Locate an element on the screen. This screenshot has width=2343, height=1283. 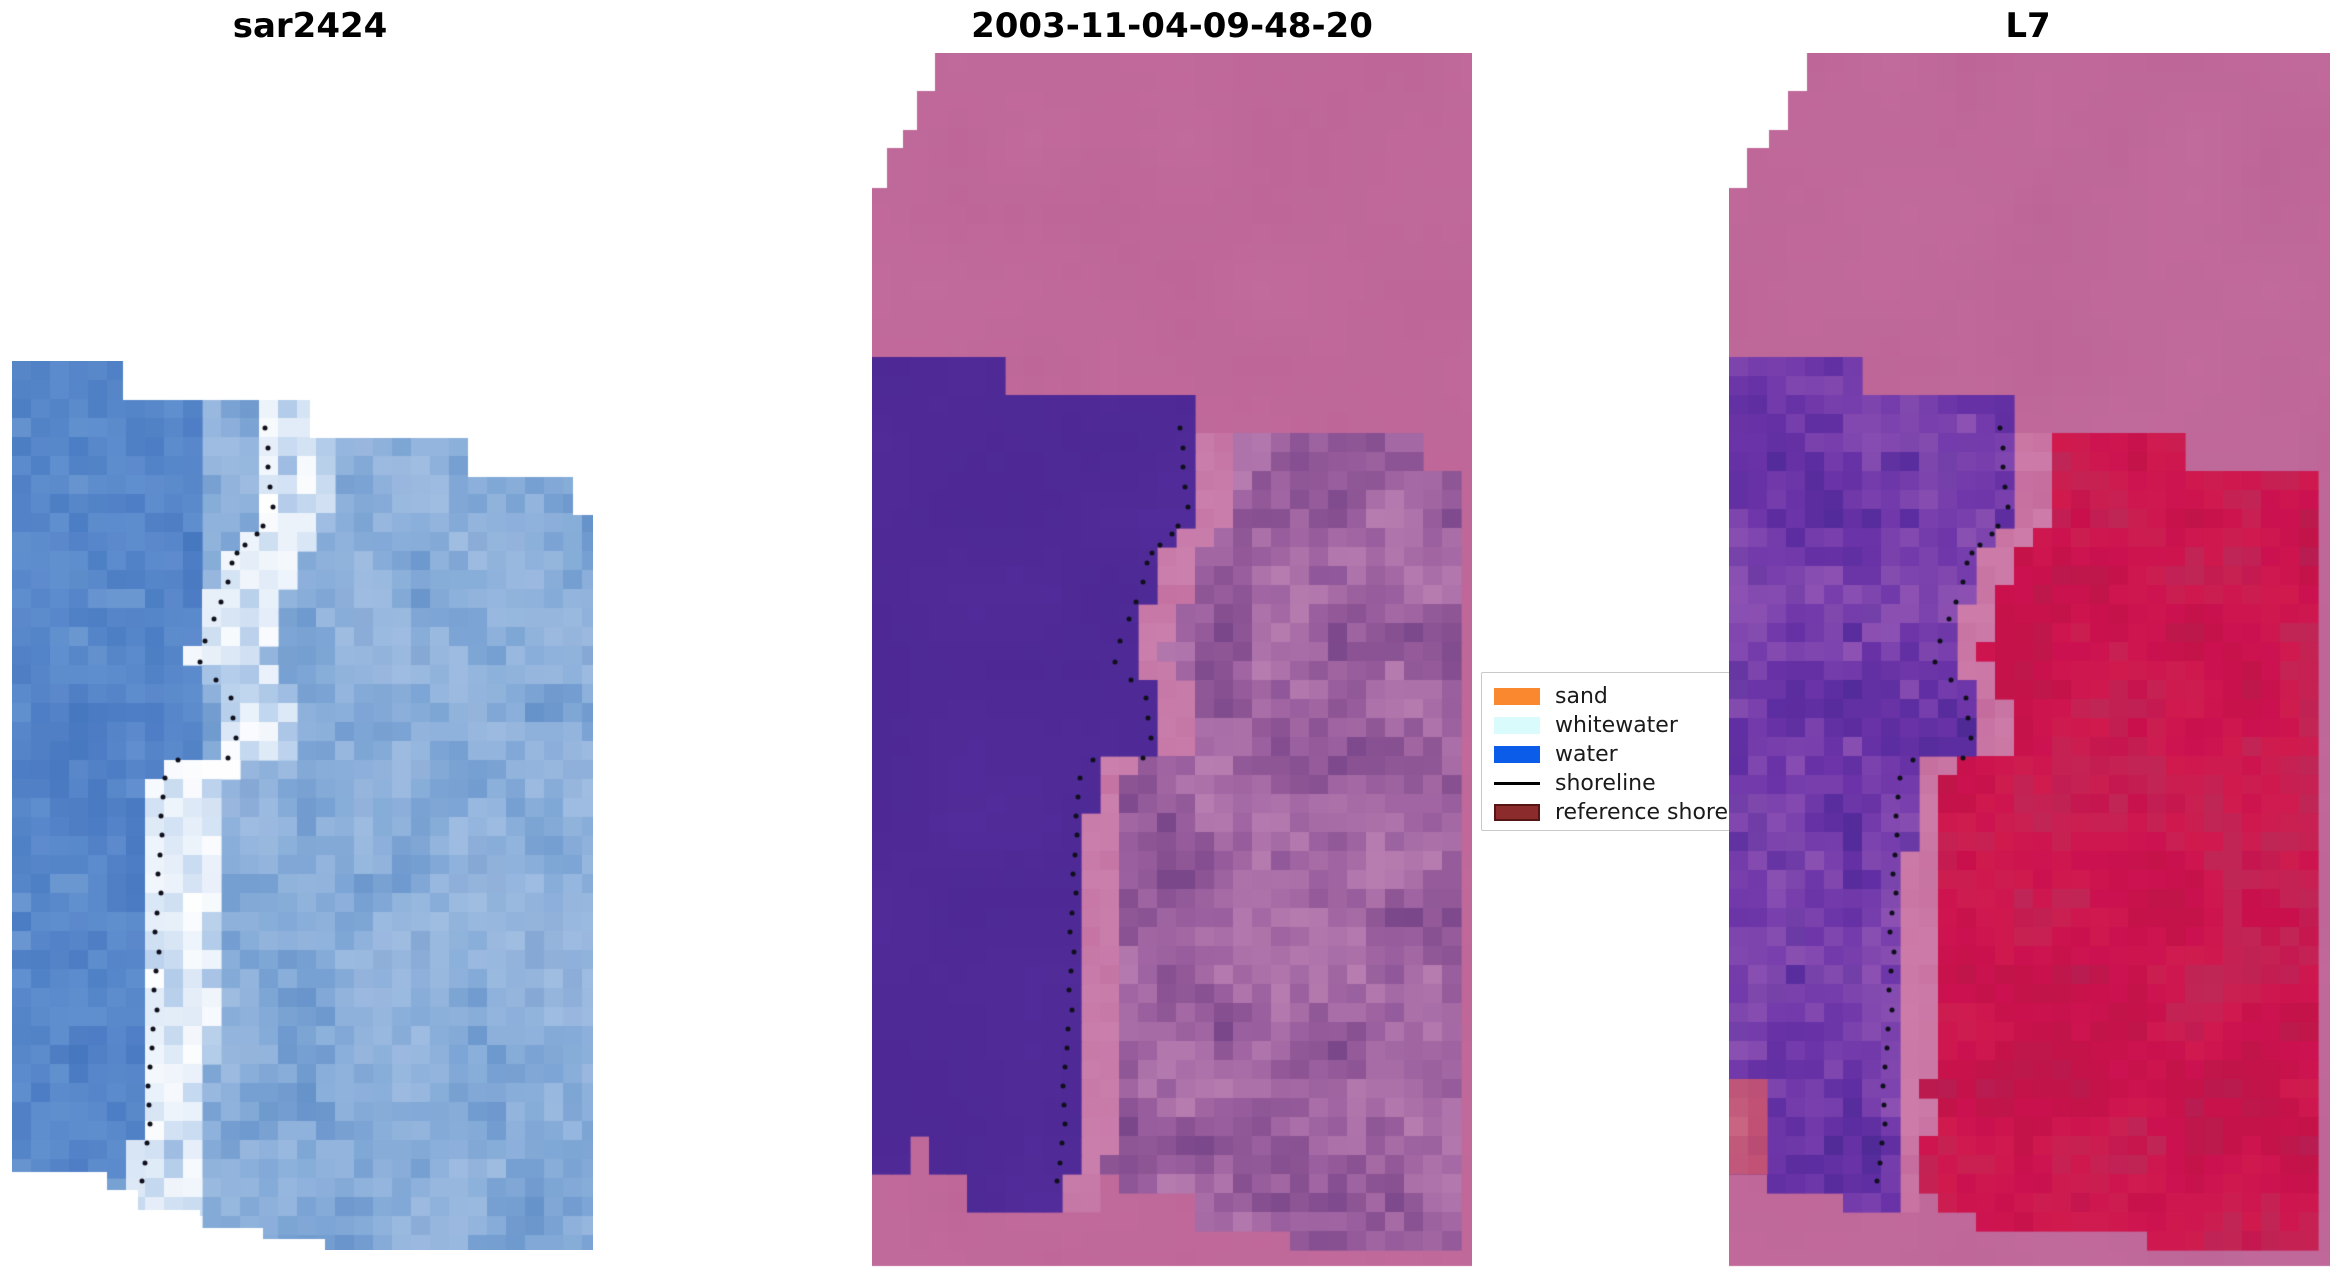
legend-label: water is located at coordinates (1586, 754).